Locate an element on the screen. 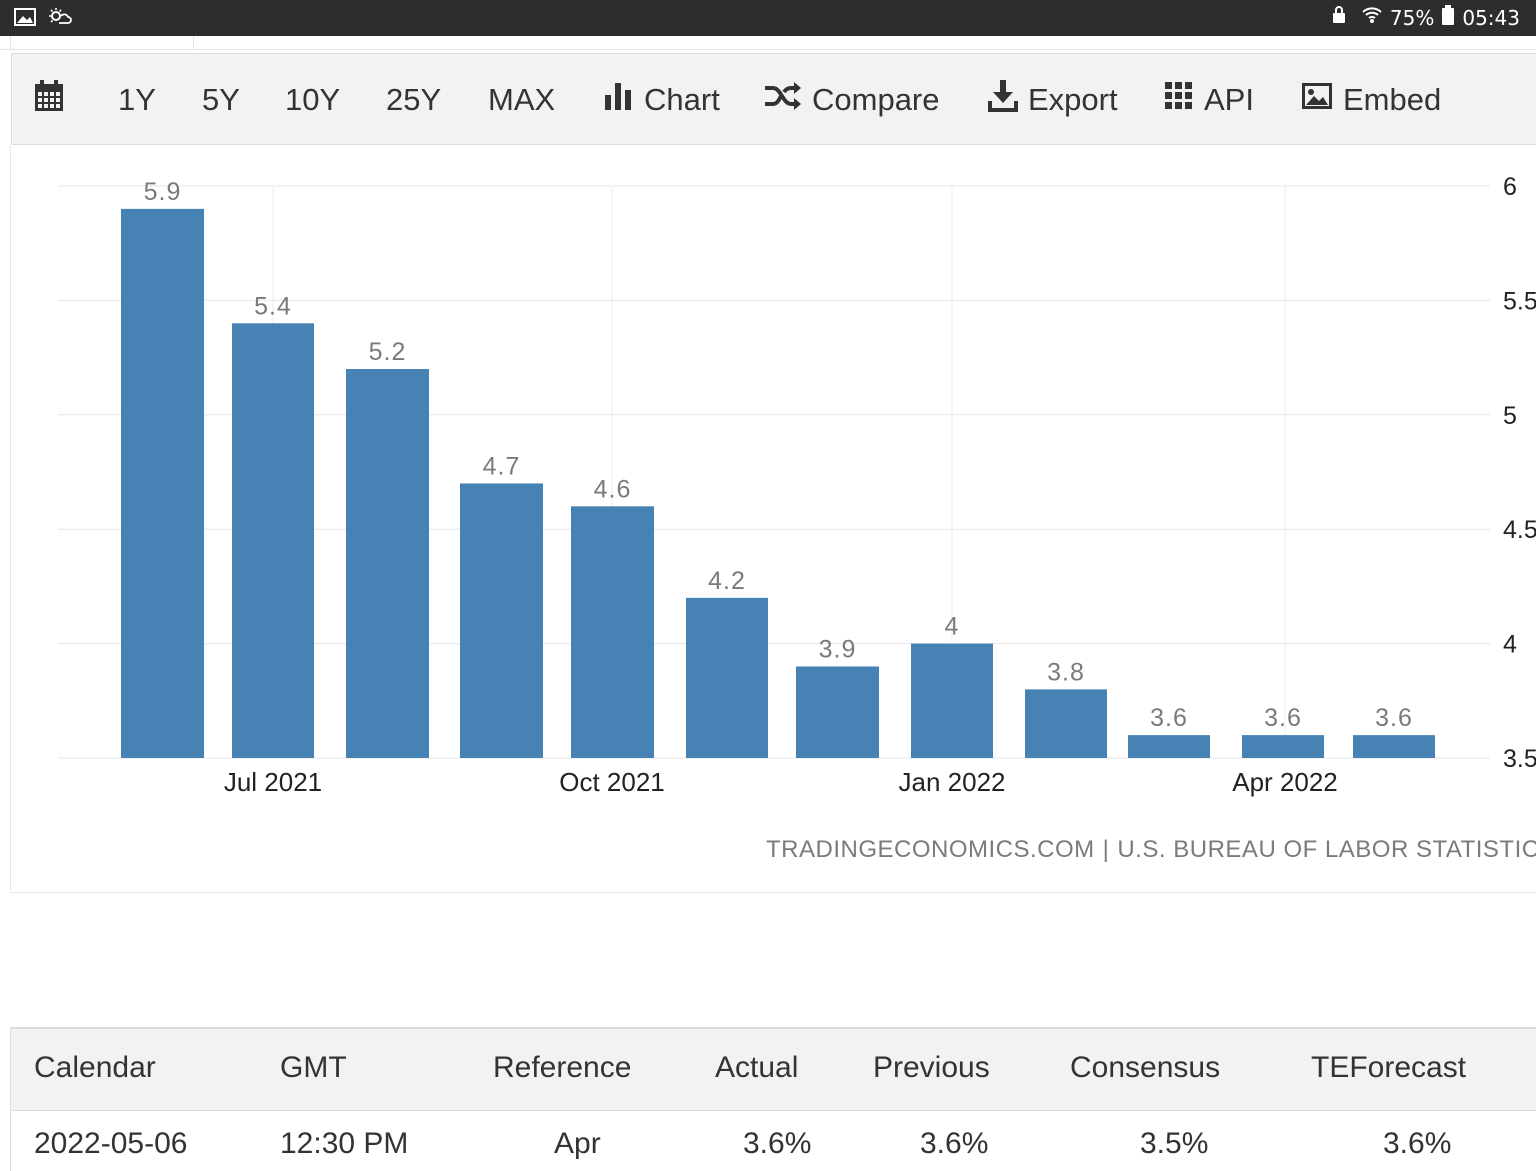 The height and width of the screenshot is (1171, 1536). x-tick-label: Oct 2021 is located at coordinates (612, 782).